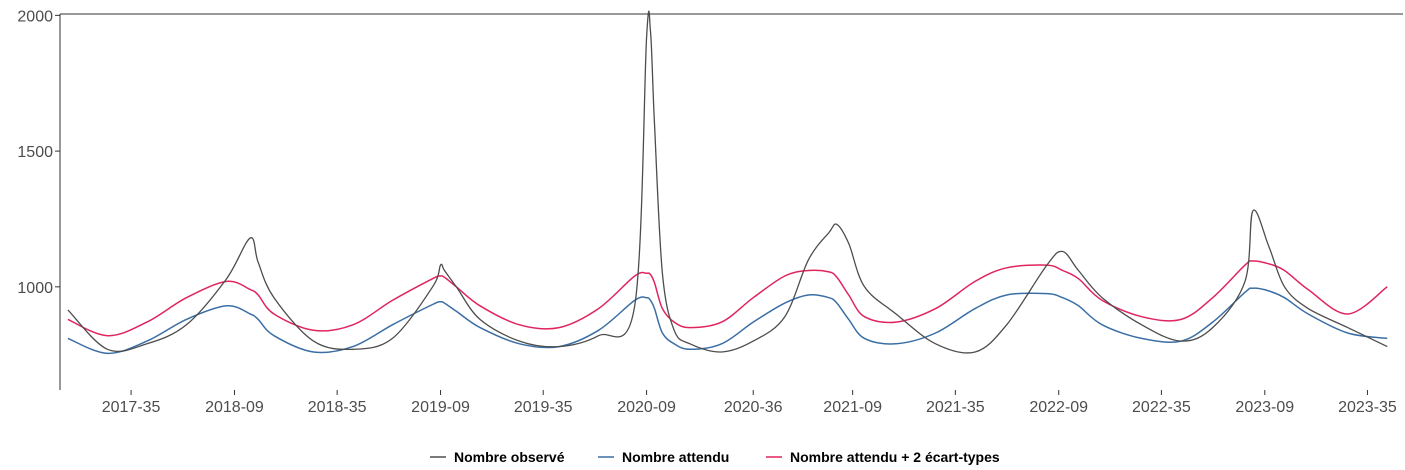 Image resolution: width=1405 pixels, height=470 pixels. I want to click on legend-label: Nombre attendu, so click(675, 457).